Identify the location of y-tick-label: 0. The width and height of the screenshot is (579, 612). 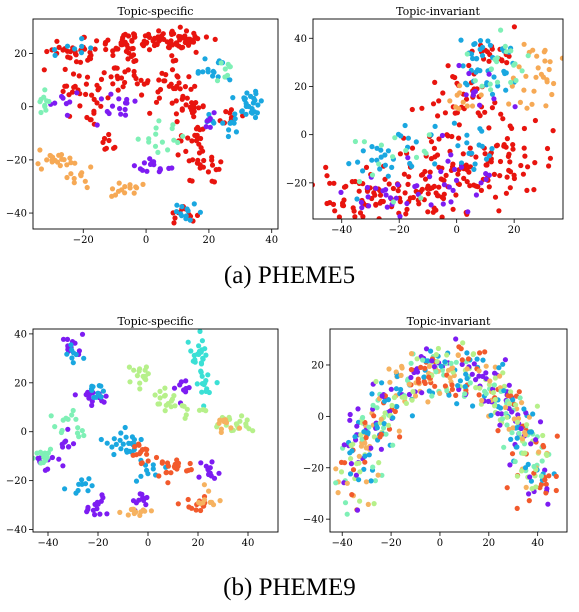
(24, 107).